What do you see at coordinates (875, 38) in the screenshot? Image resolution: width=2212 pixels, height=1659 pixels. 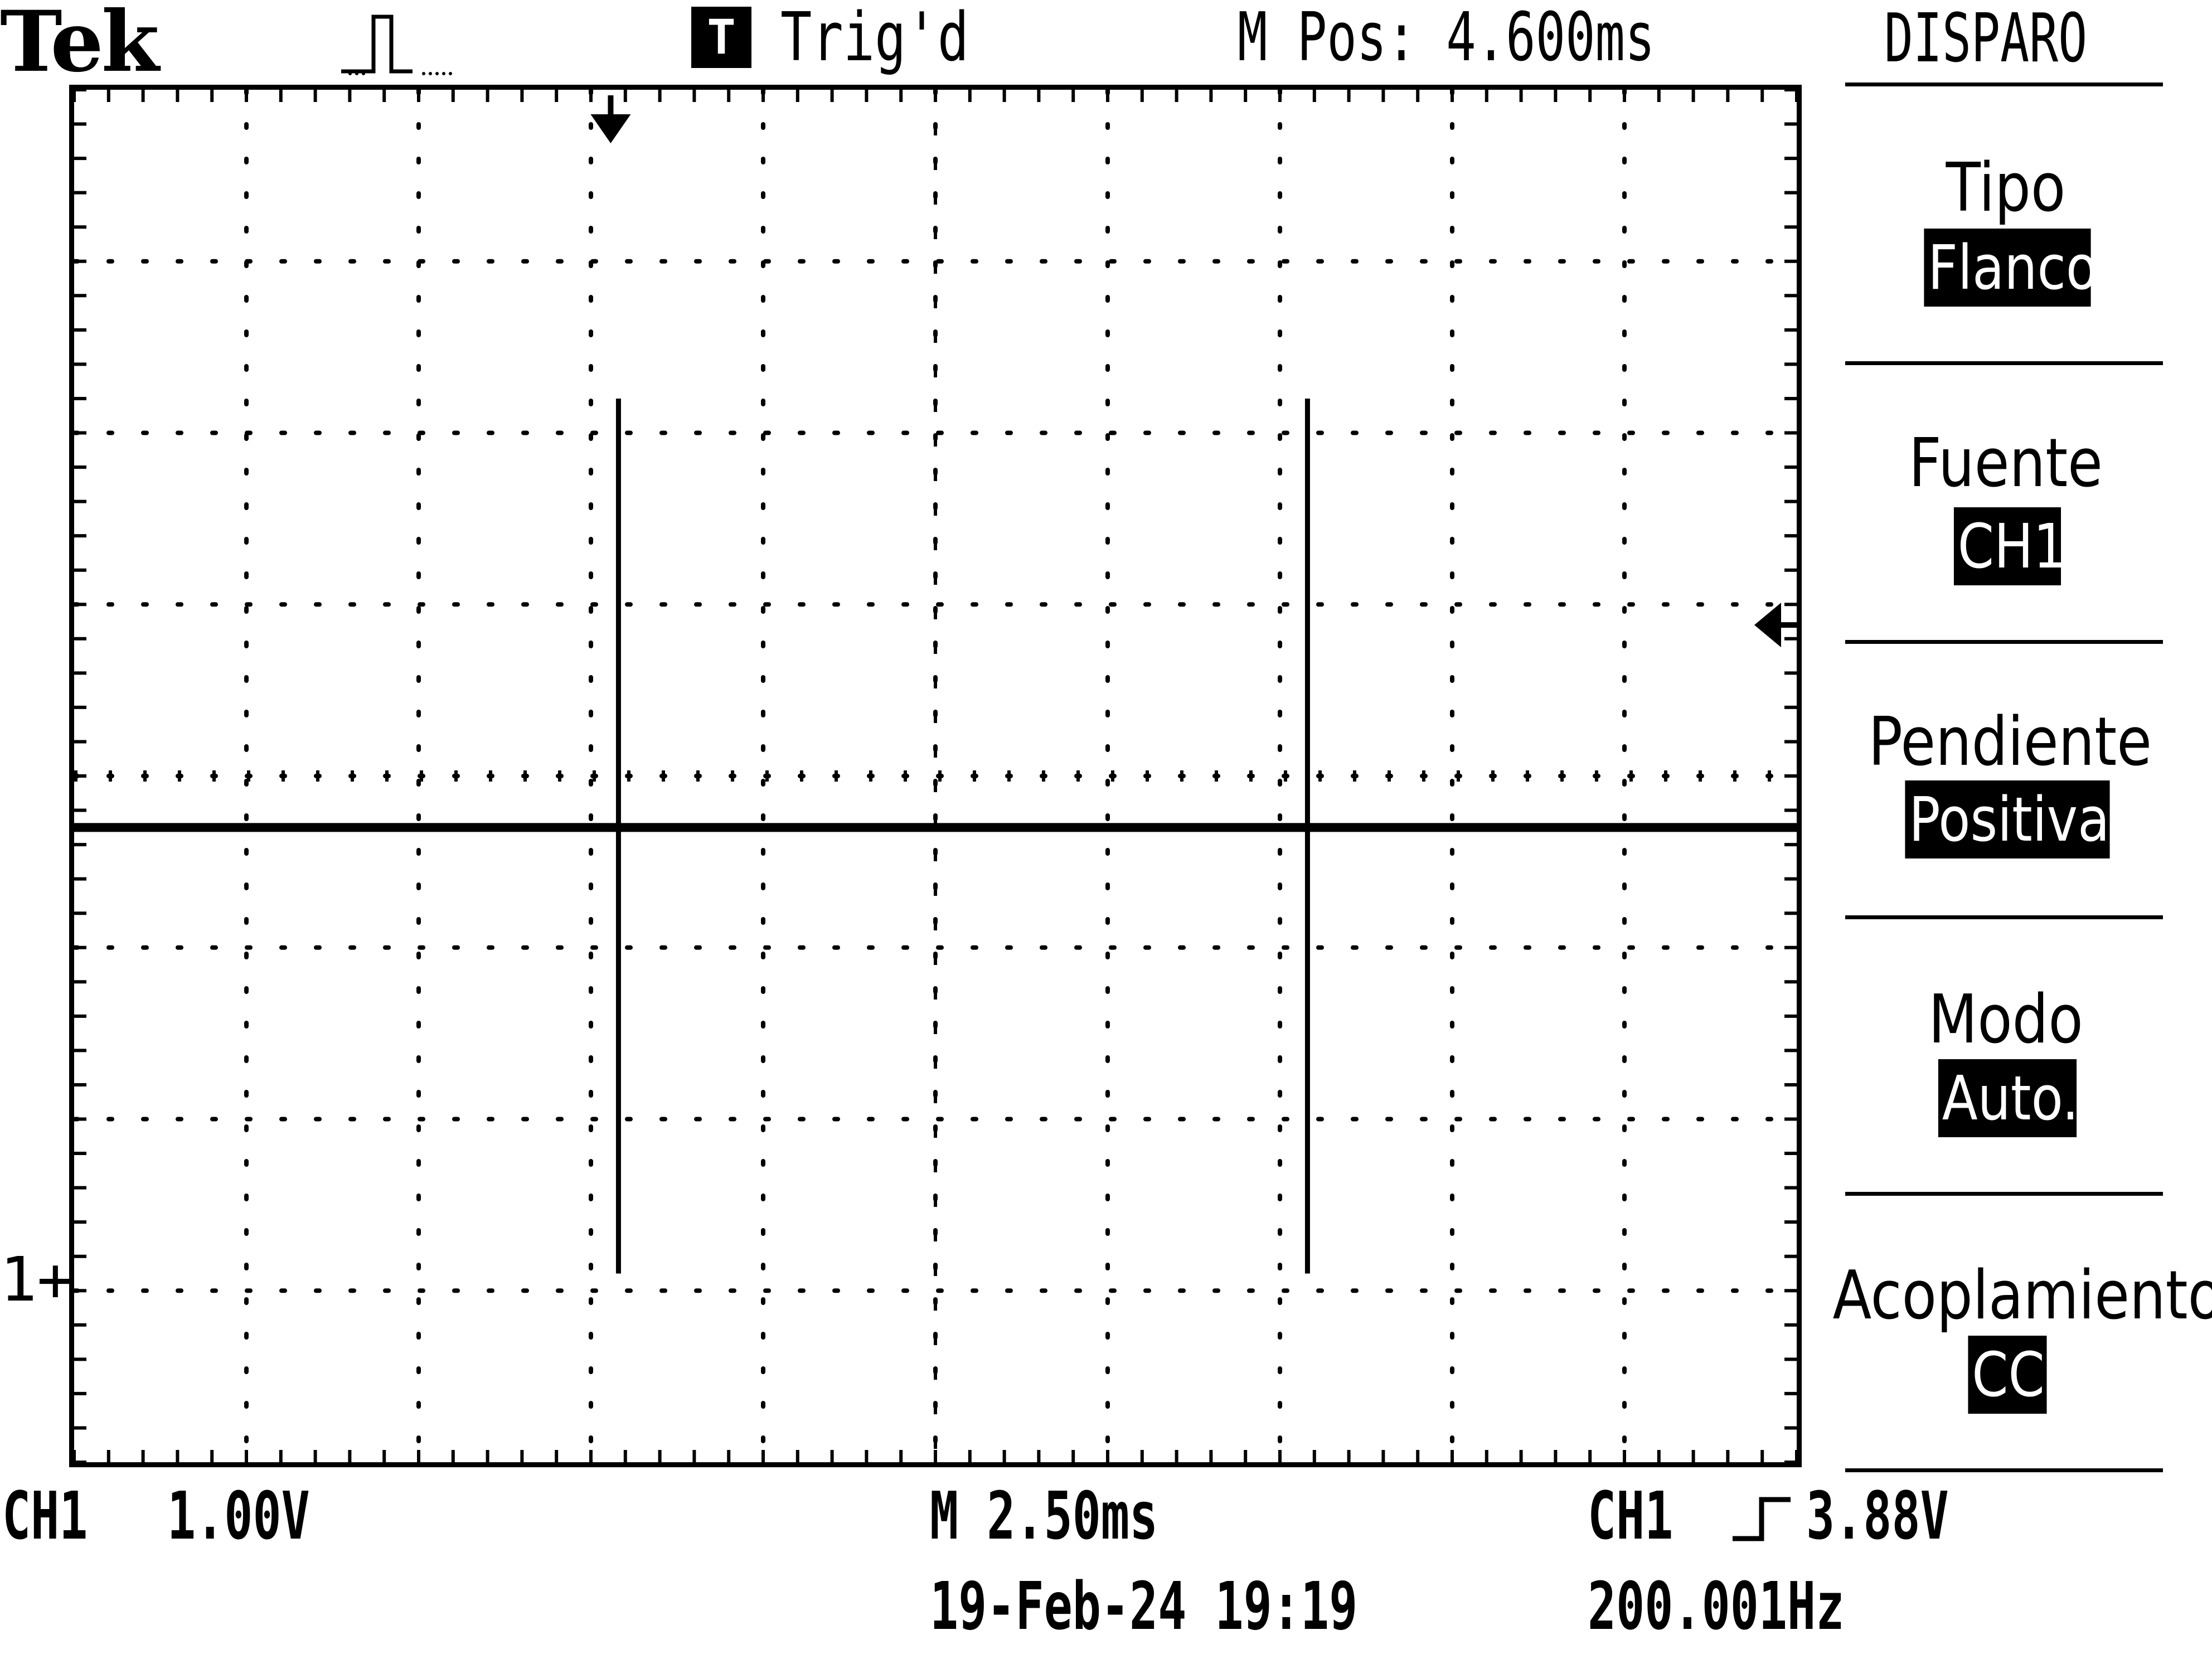 I see `trigger-status: Trig'd` at bounding box center [875, 38].